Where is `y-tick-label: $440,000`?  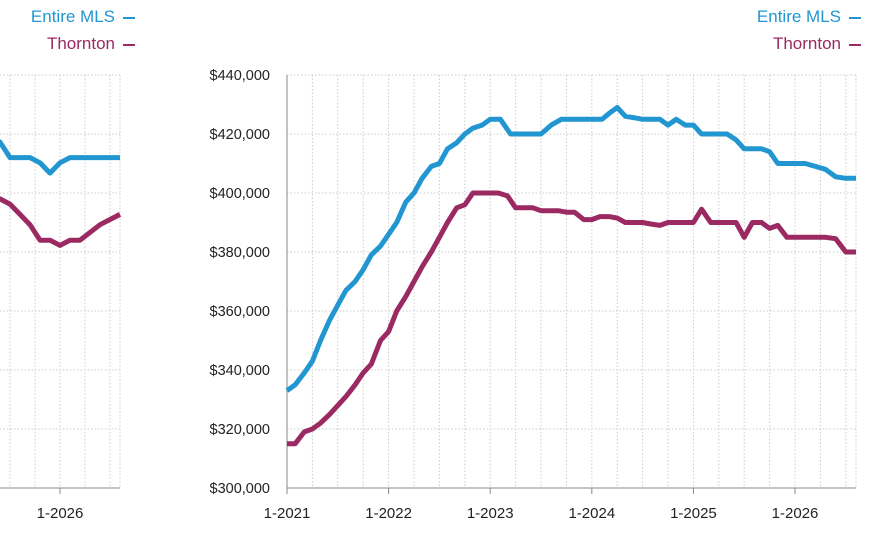
y-tick-label: $440,000 is located at coordinates (240, 76).